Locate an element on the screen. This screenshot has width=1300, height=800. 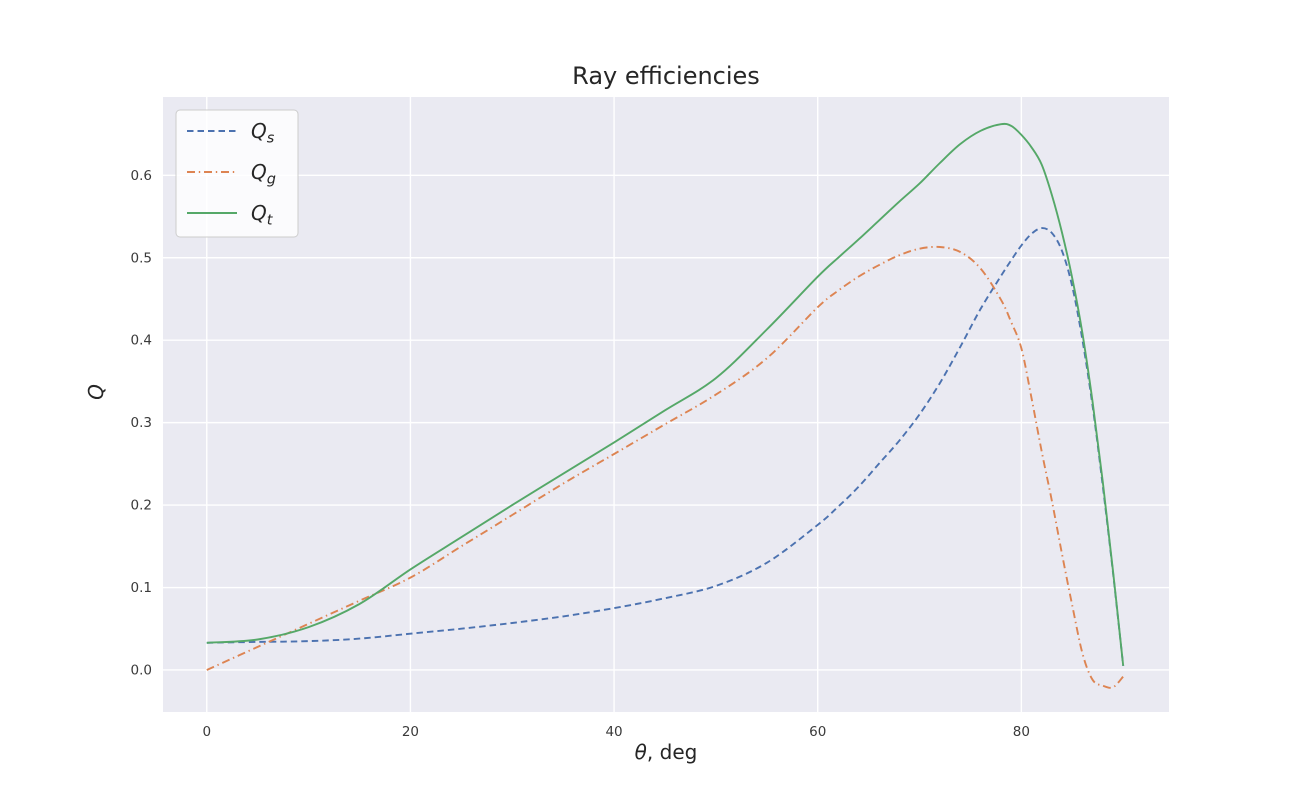
y-tick-label: 0.4 is located at coordinates (141, 341).